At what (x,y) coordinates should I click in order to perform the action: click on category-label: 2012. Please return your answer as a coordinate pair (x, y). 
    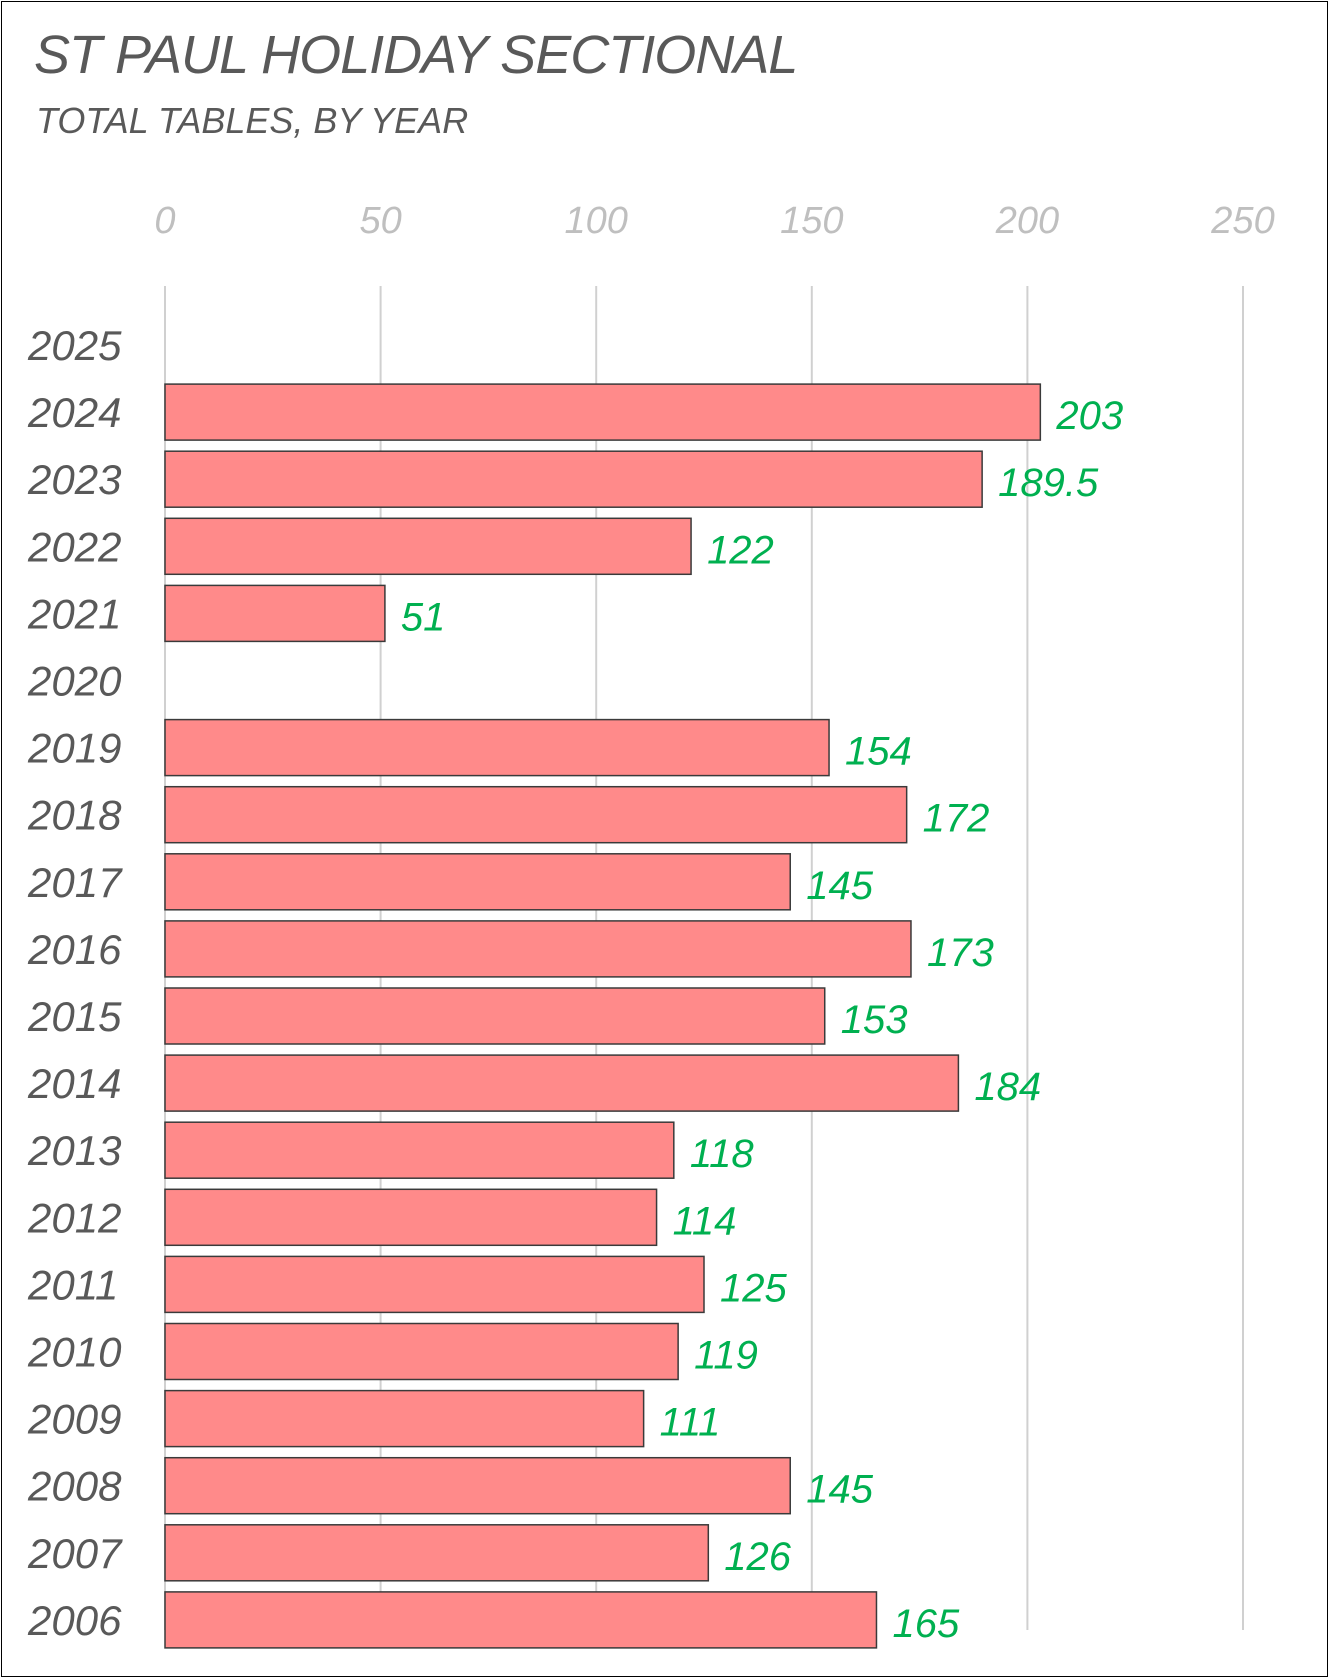
    Looking at the image, I should click on (74, 1217).